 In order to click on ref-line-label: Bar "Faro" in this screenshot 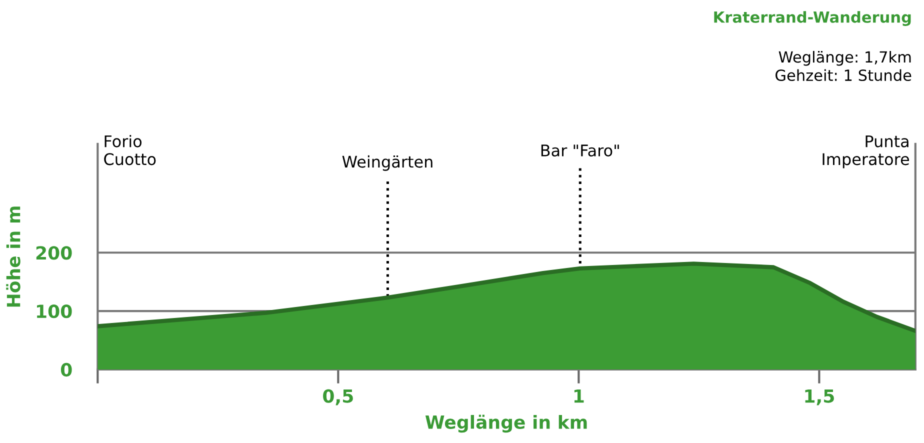, I will do `click(580, 150)`.